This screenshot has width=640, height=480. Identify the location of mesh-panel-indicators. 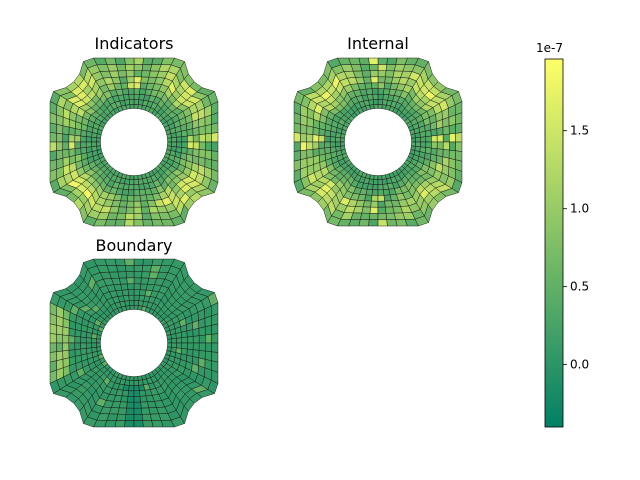
(134, 142).